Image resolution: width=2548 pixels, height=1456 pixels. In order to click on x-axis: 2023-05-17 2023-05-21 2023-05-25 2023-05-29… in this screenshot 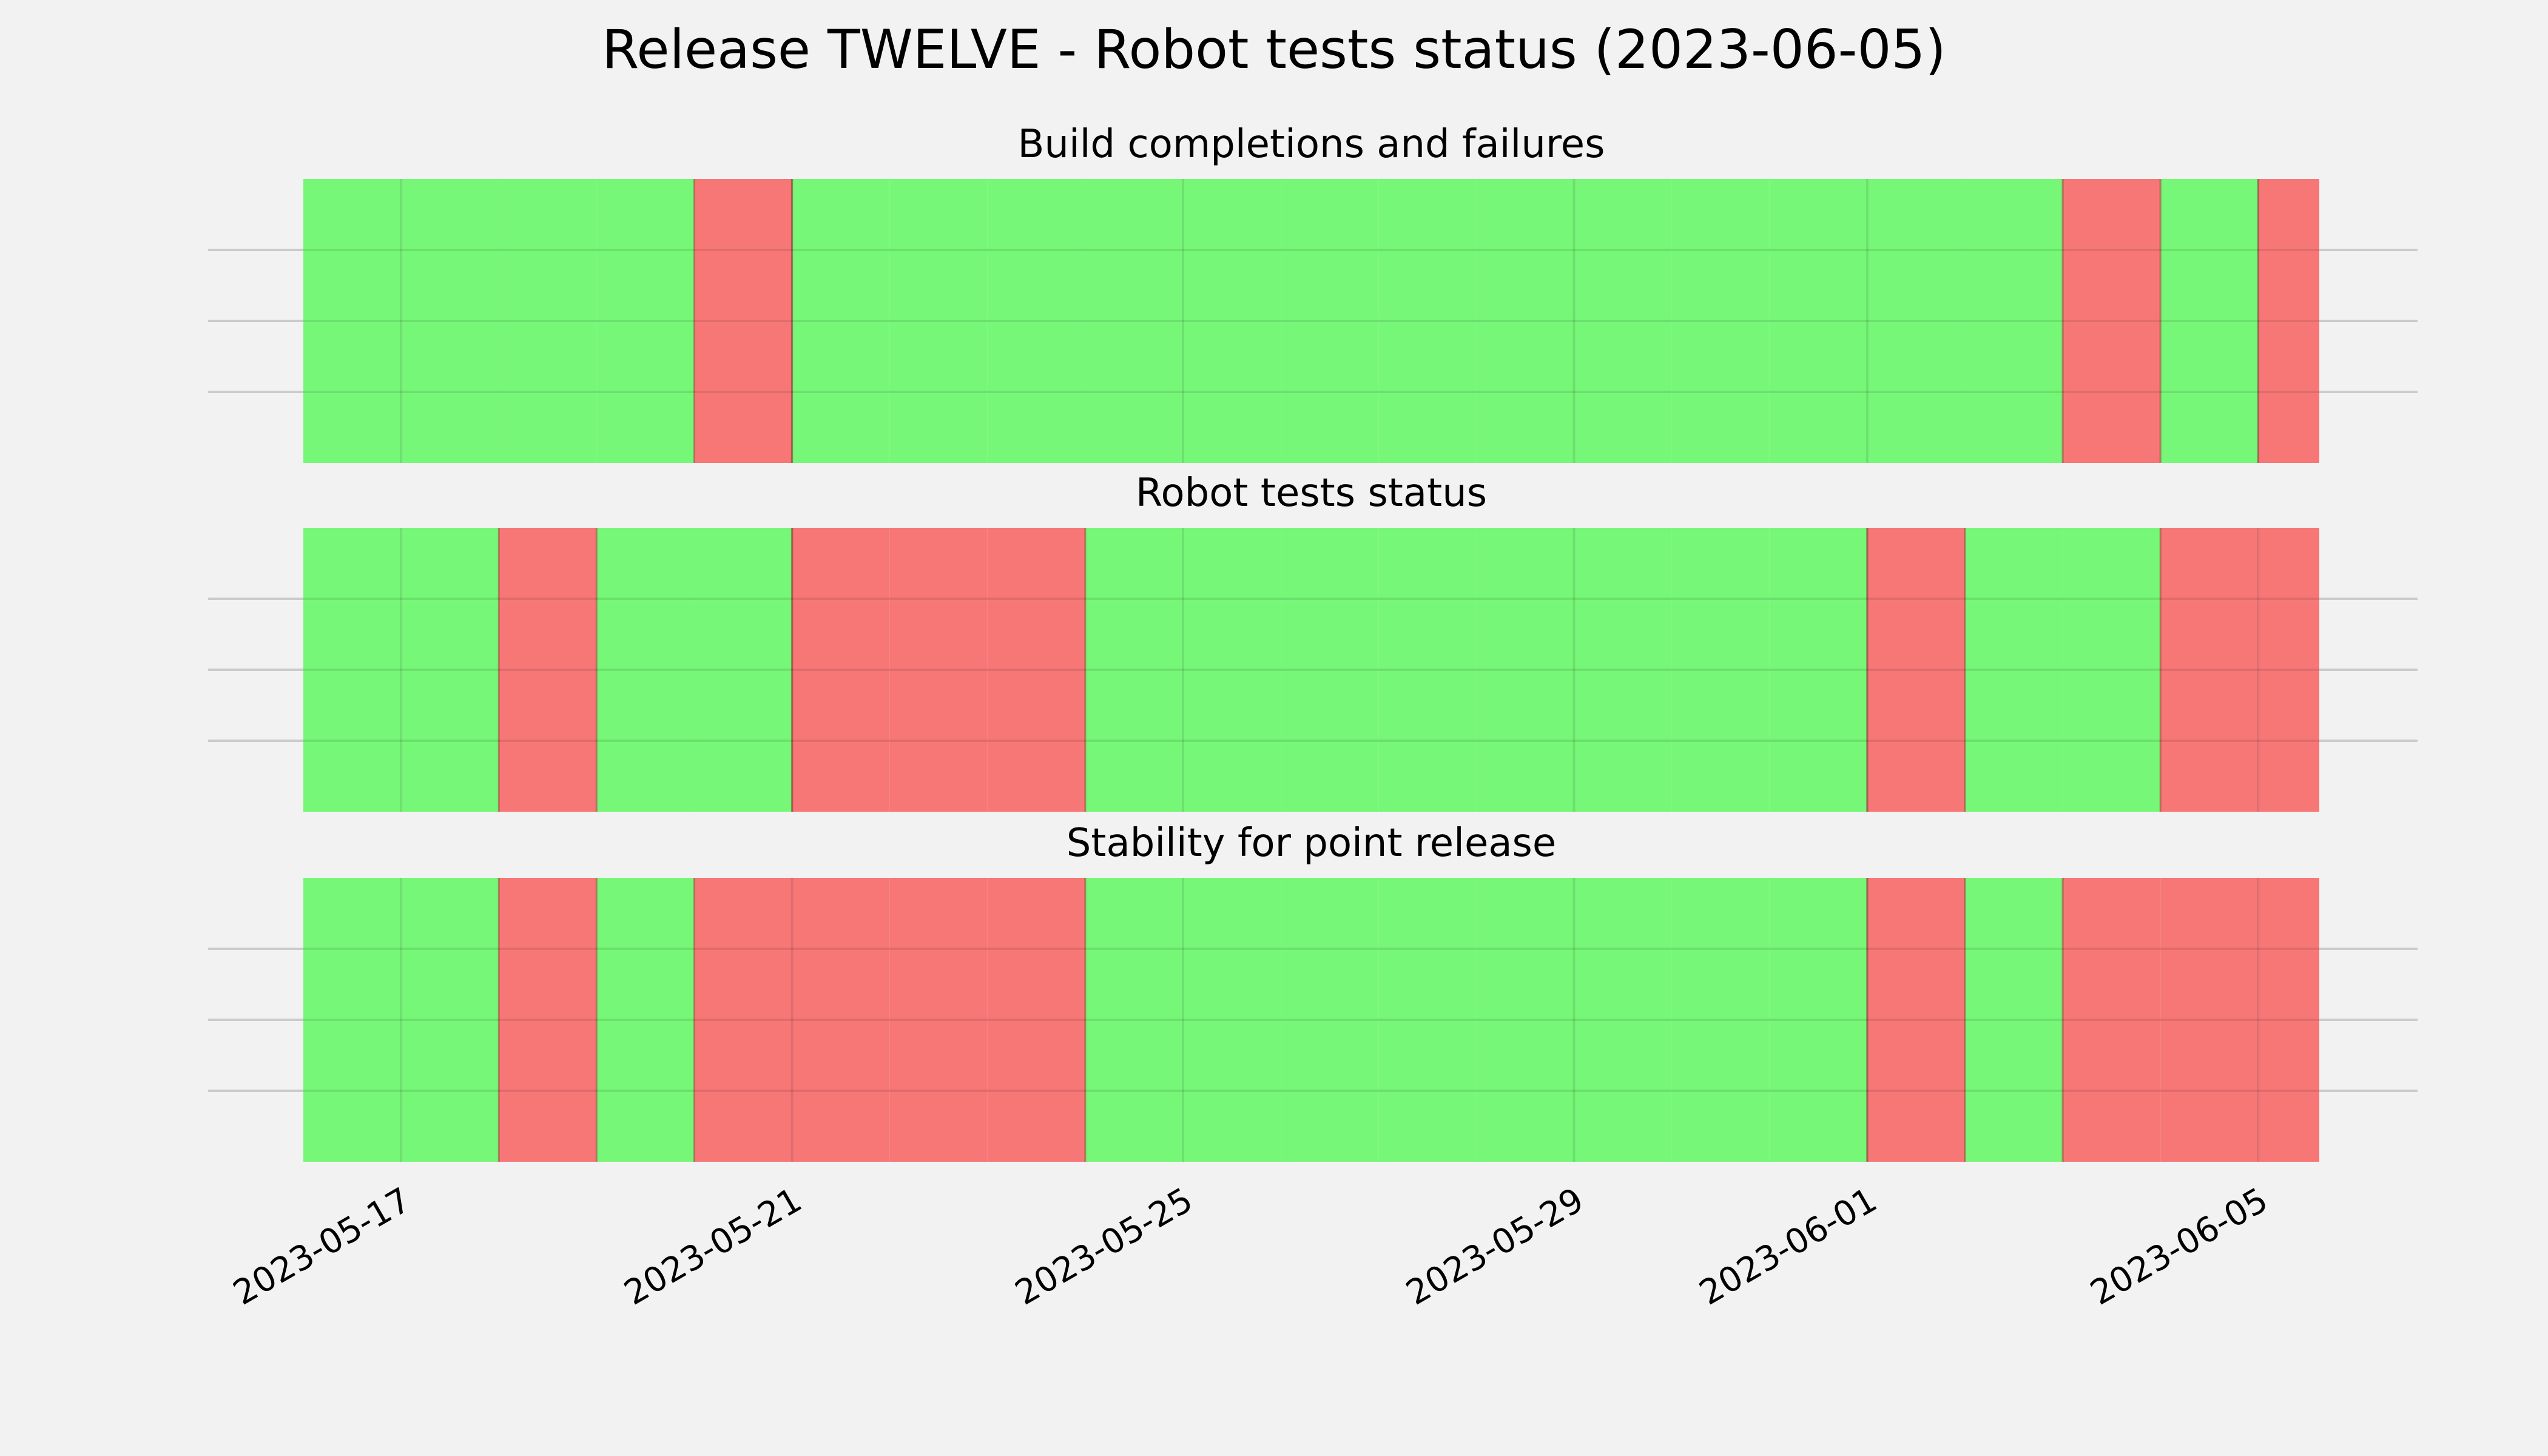, I will do `click(1251, 1246)`.